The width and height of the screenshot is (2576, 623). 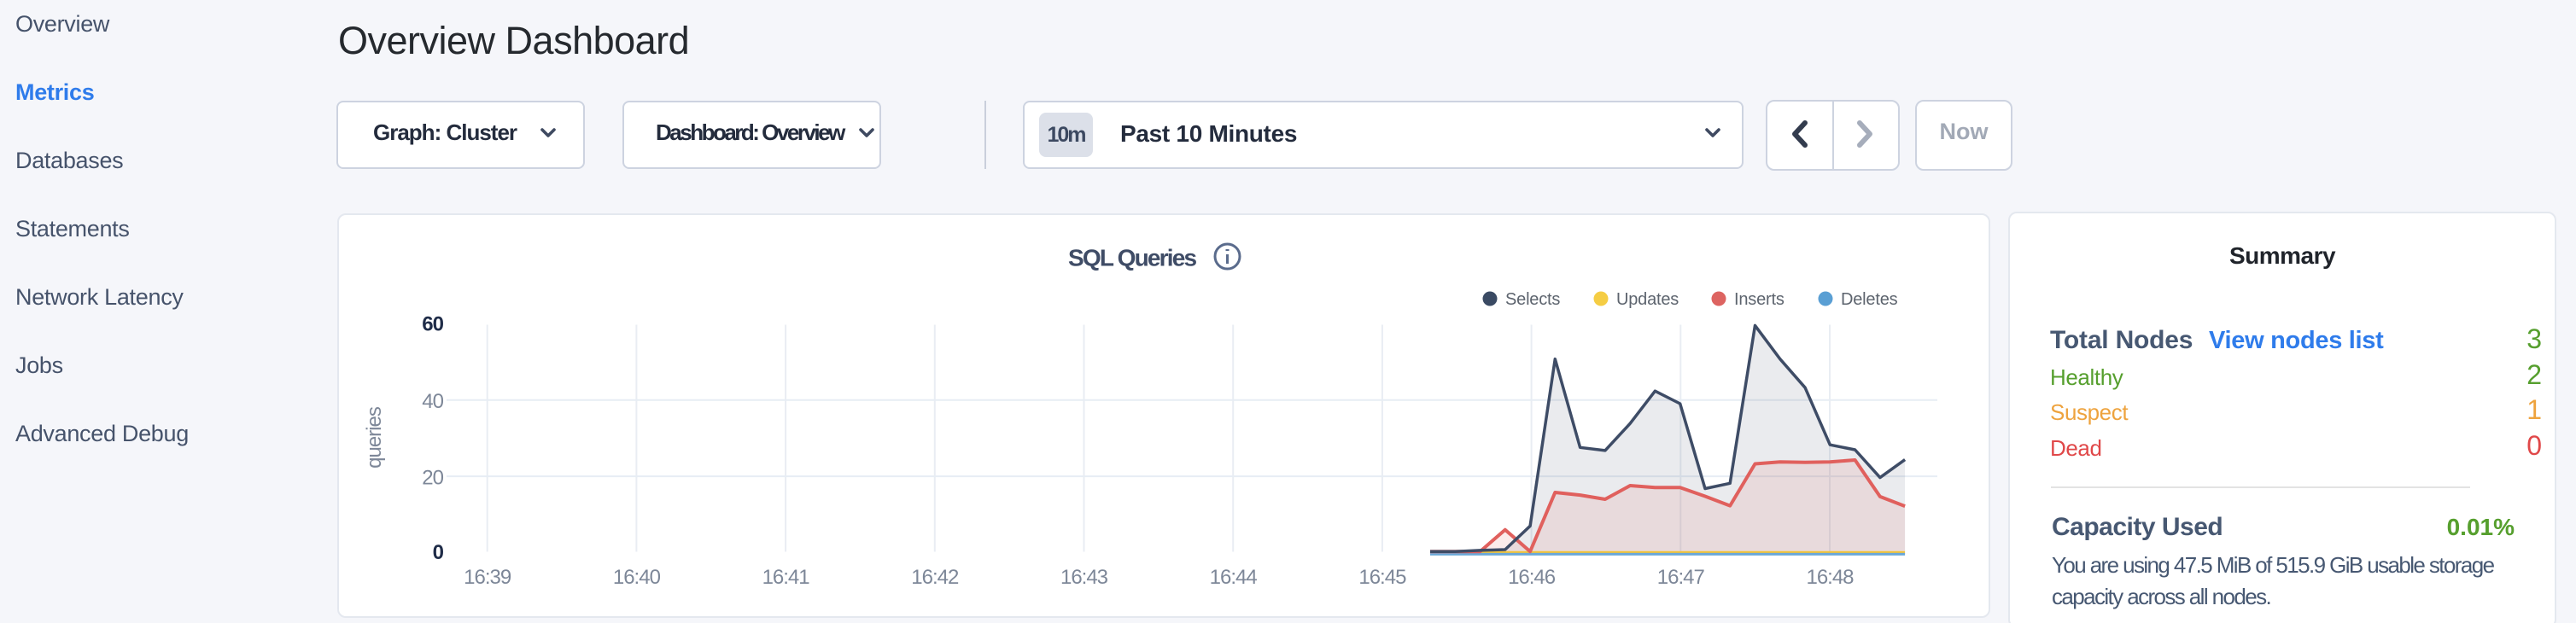 What do you see at coordinates (1084, 577) in the screenshot?
I see `svg-text: 16:43` at bounding box center [1084, 577].